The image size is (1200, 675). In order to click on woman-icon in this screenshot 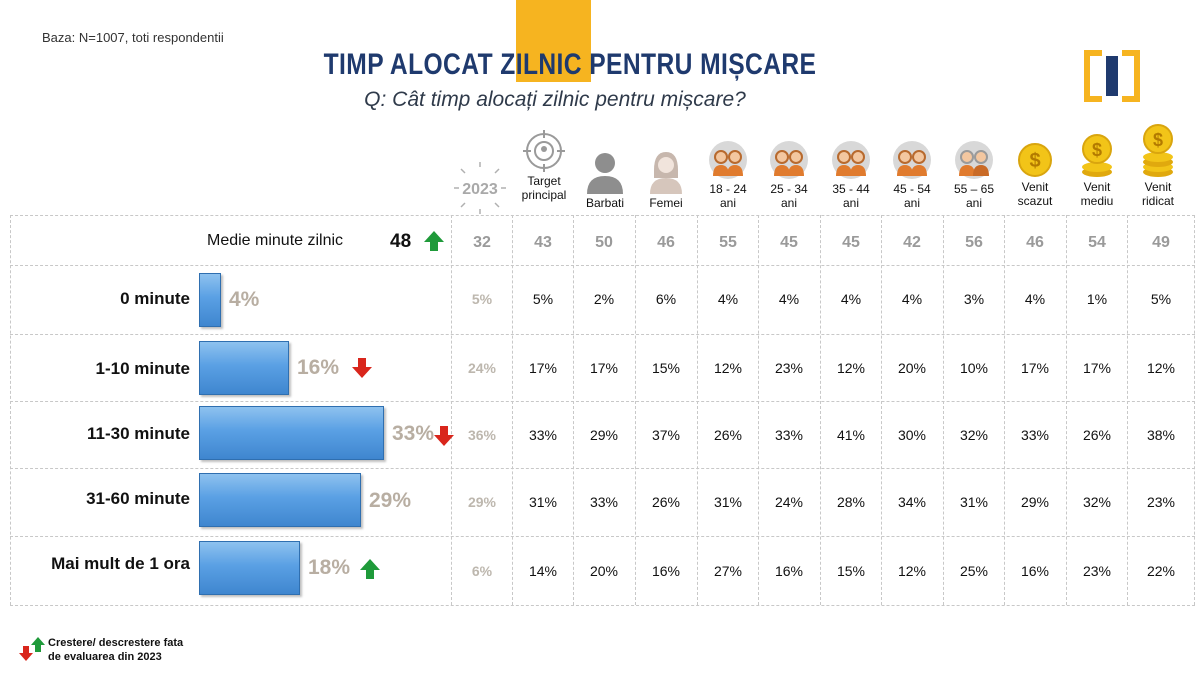, I will do `click(666, 173)`.